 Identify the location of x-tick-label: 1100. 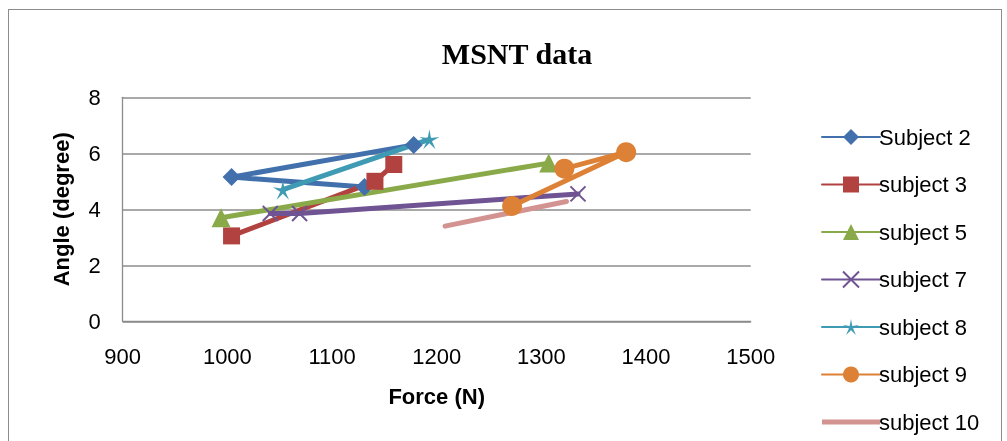
(332, 356).